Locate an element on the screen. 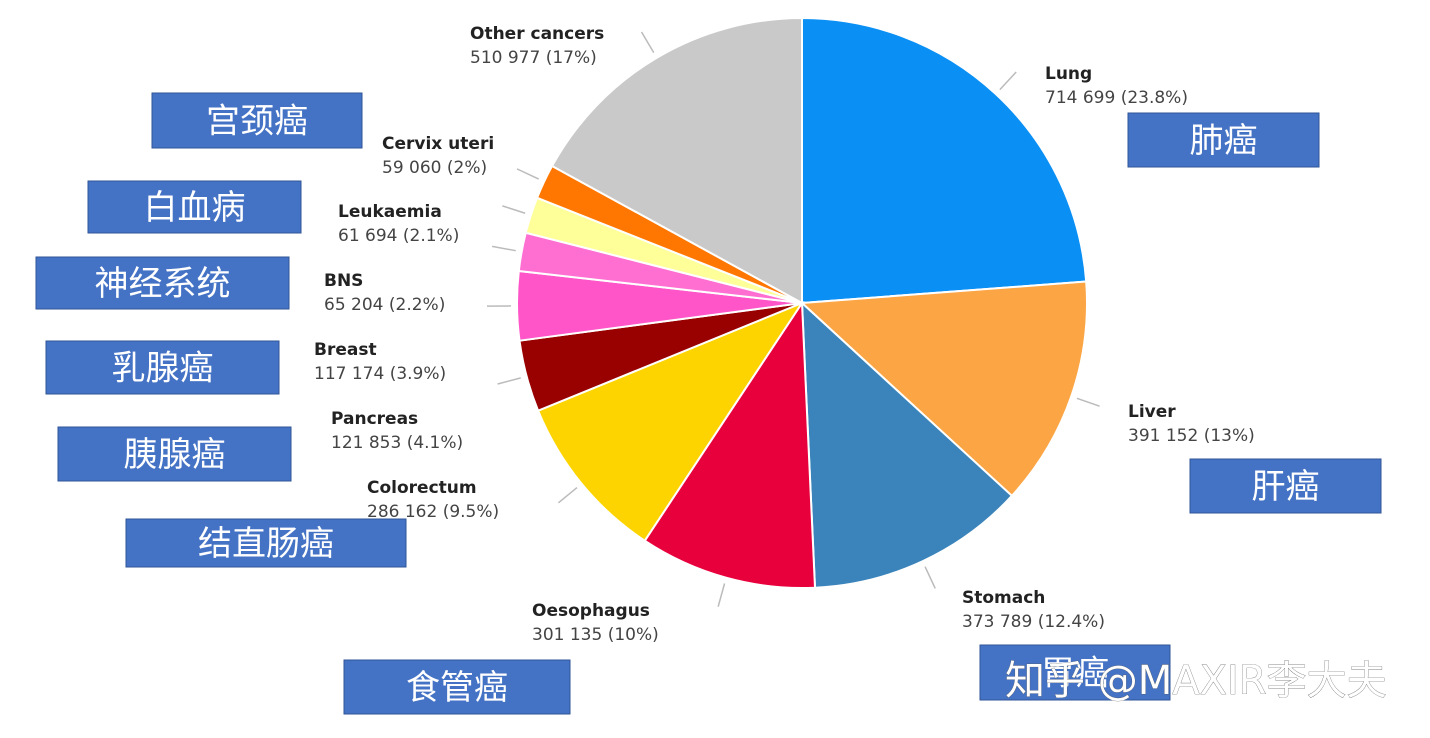  slice-value-label: 301 135 (10%) is located at coordinates (595, 635).